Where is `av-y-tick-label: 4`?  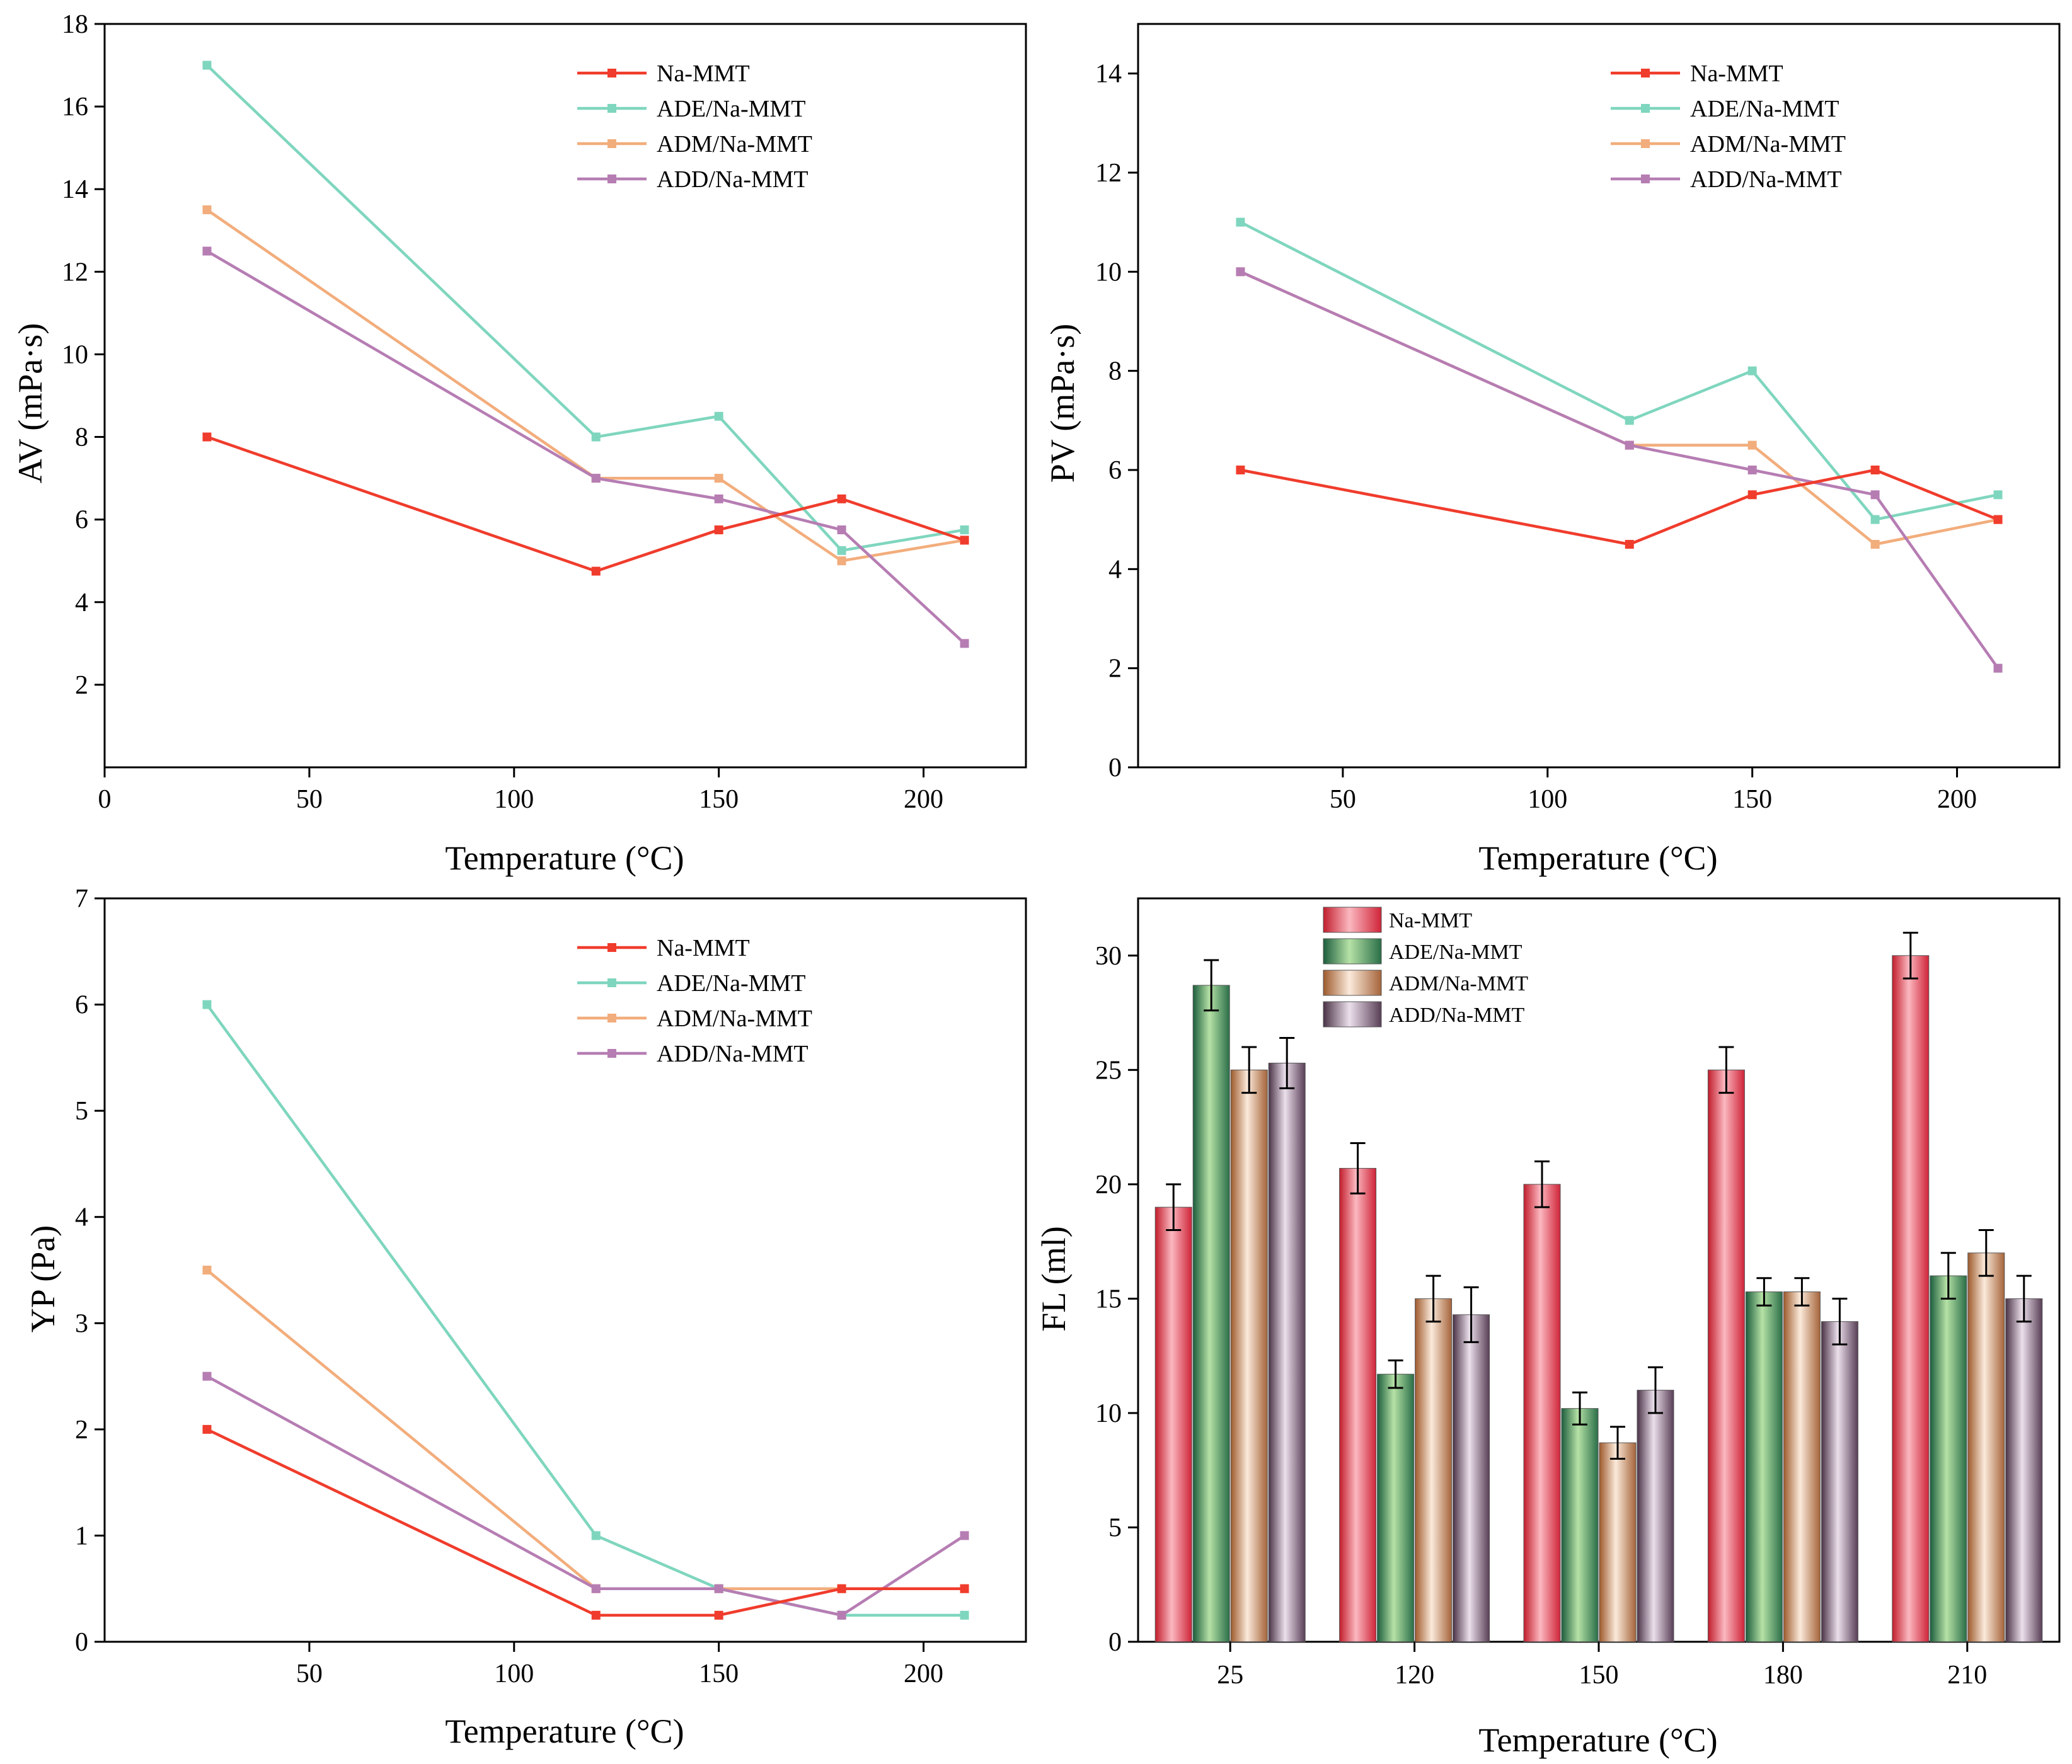
av-y-tick-label: 4 is located at coordinates (81, 602).